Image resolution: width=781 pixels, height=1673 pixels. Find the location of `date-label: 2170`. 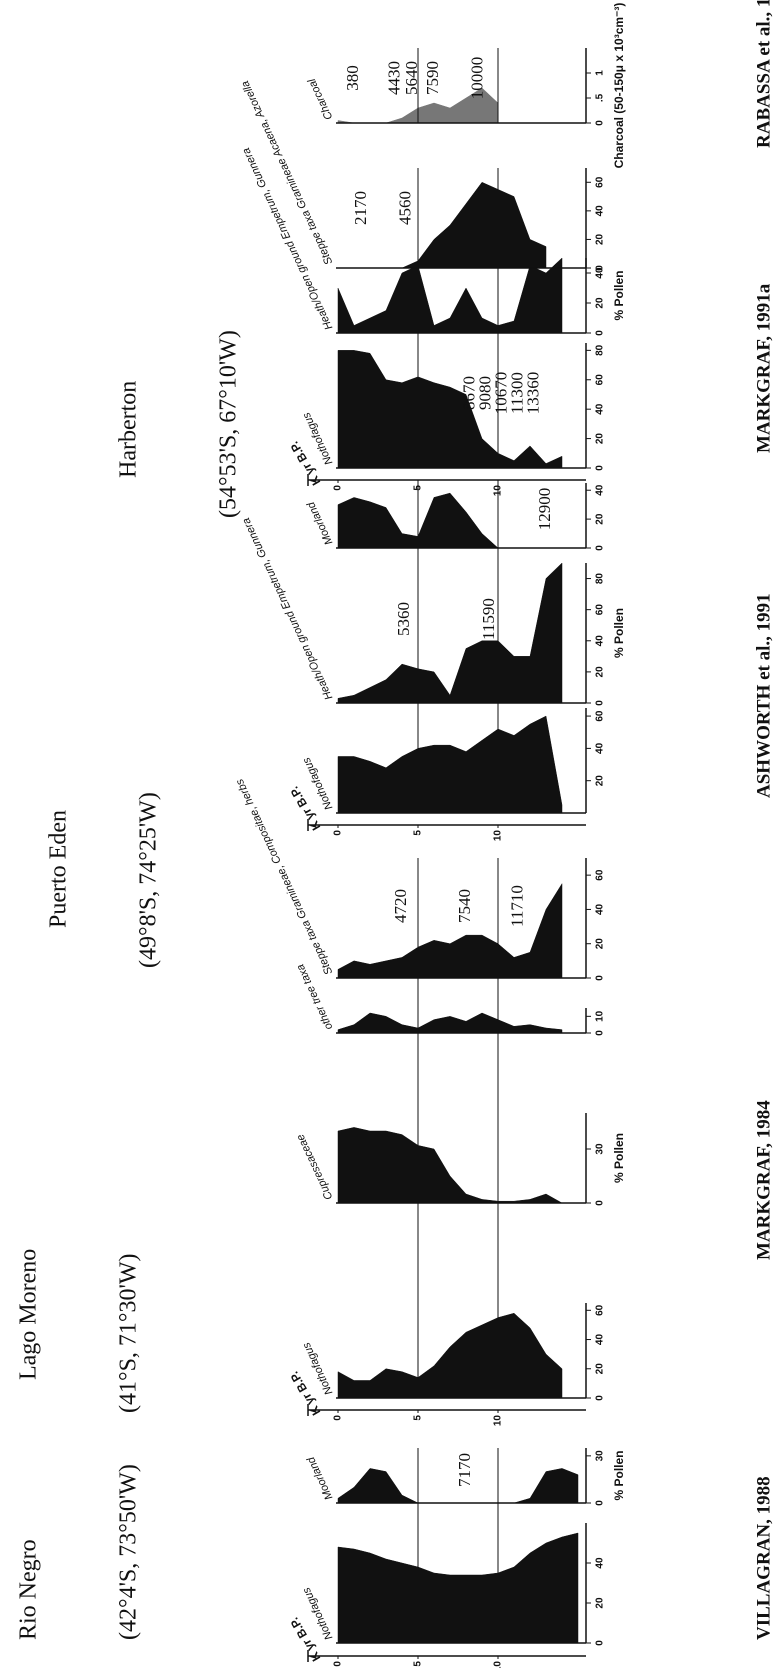

date-label: 2170 is located at coordinates (360, 208).